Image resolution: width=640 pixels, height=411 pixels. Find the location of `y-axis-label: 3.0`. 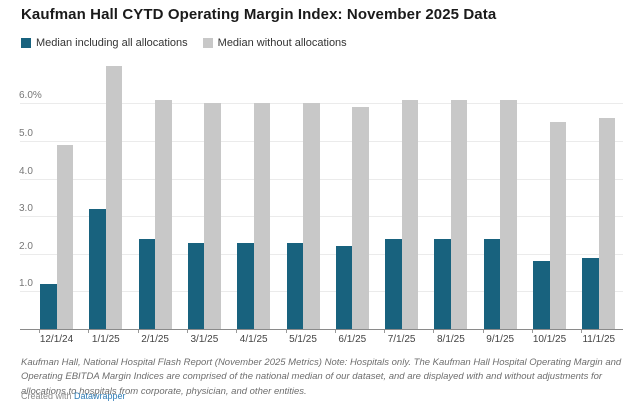

y-axis-label: 3.0 is located at coordinates (26, 209).